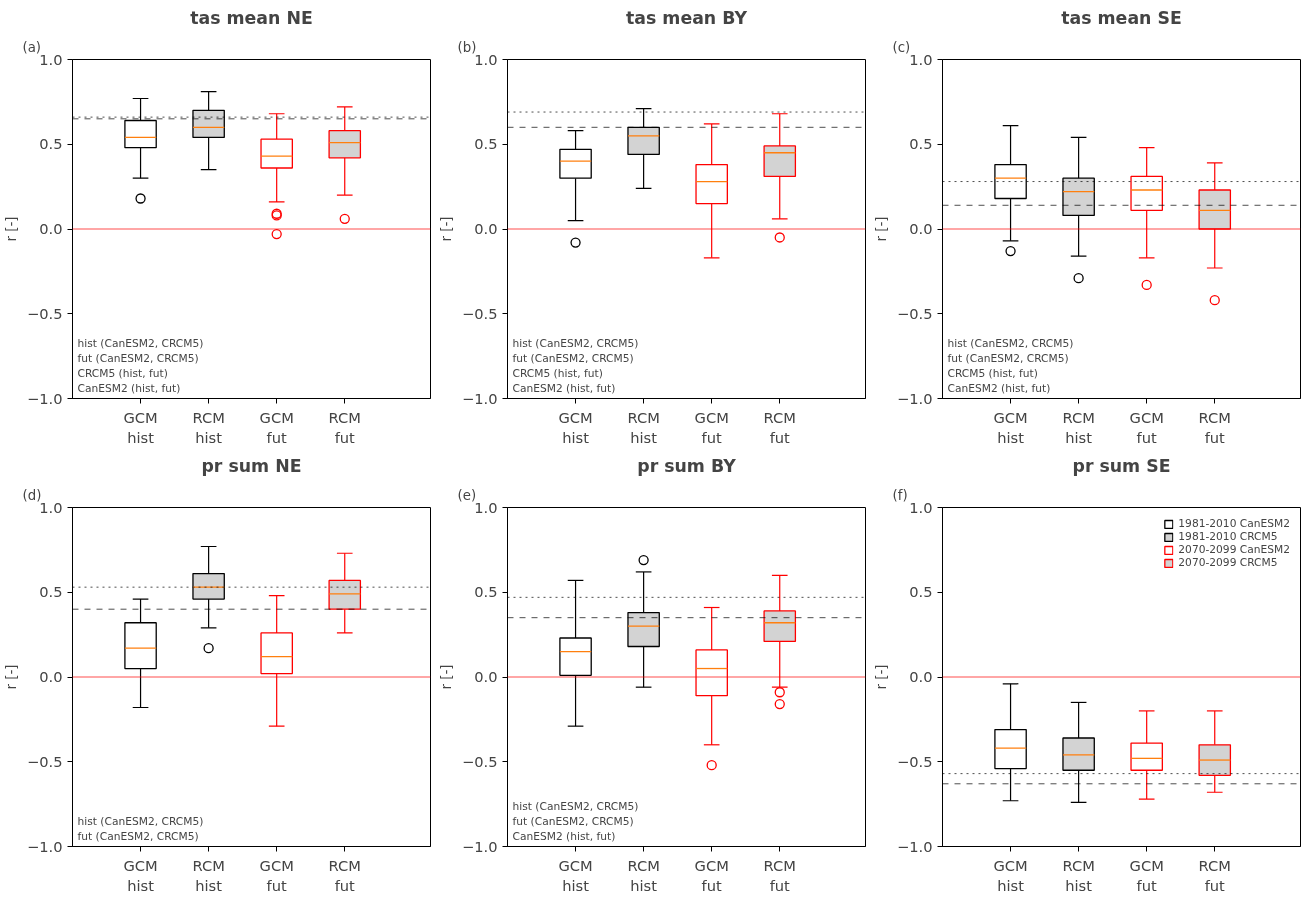  What do you see at coordinates (32, 495) in the screenshot?
I see `chart-subtitle: (d)` at bounding box center [32, 495].